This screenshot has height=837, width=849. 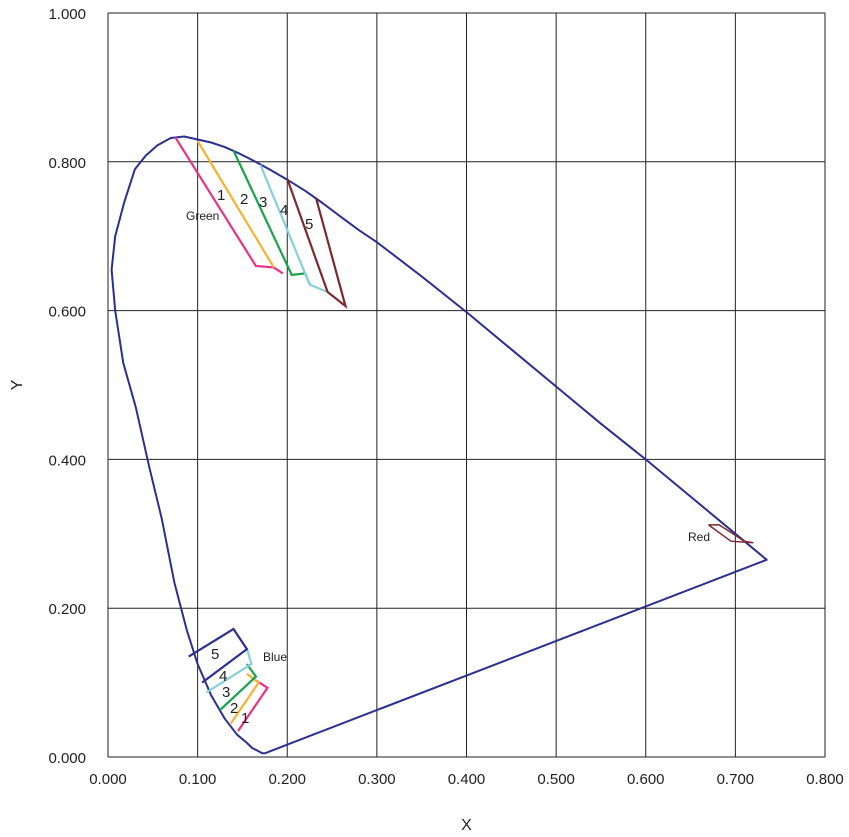 I want to click on green-band-number: 4, so click(x=284, y=210).